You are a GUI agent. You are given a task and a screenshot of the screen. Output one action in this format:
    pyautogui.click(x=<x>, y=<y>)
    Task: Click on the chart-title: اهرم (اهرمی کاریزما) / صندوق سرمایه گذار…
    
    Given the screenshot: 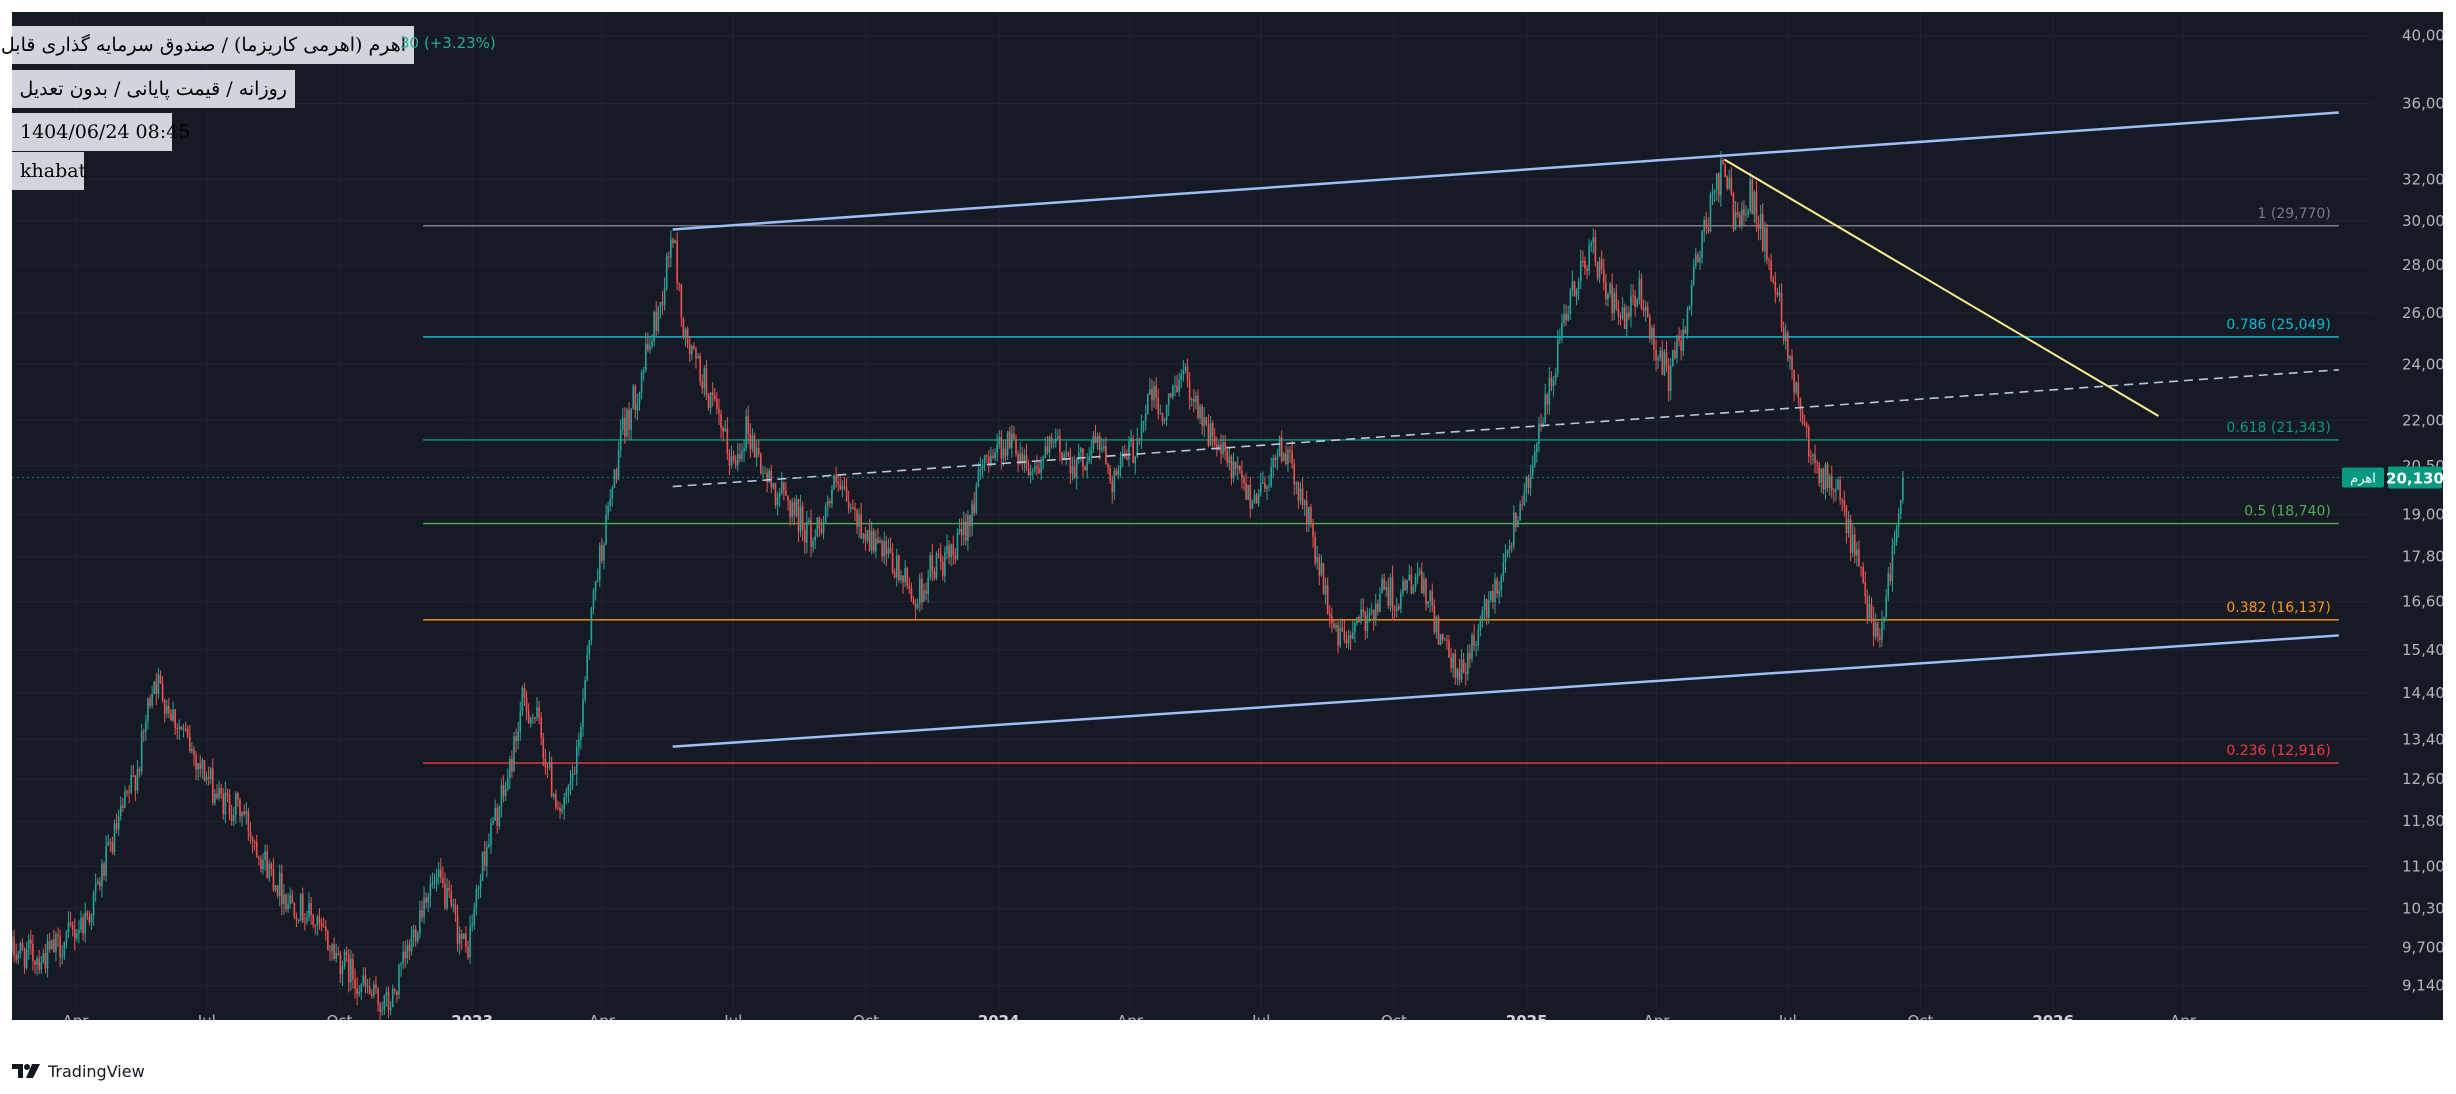 What is the action you would take?
    pyautogui.click(x=207, y=45)
    